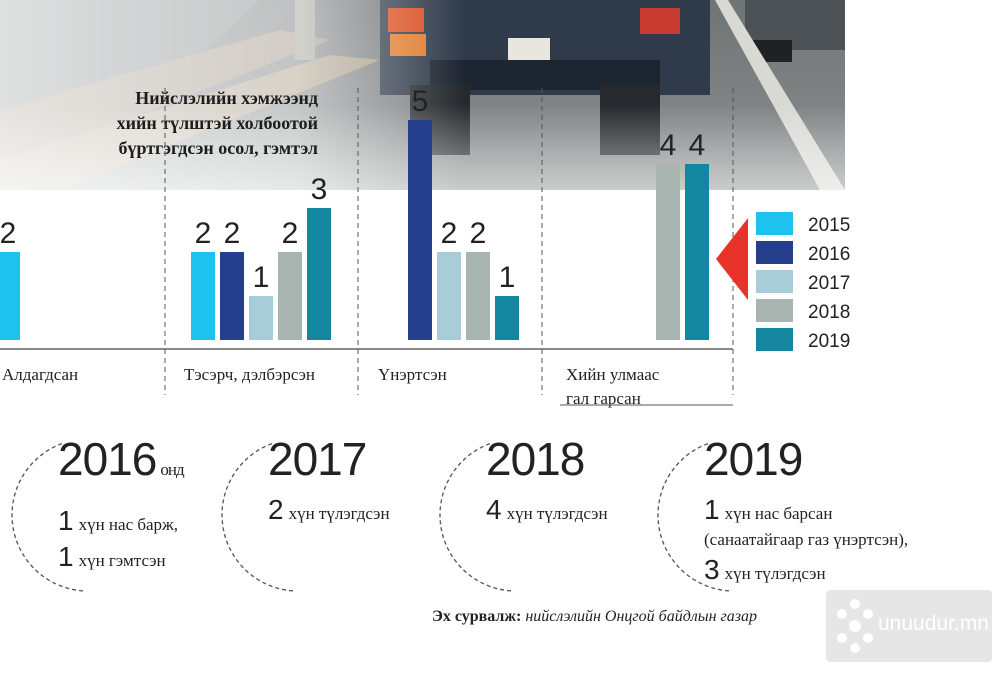 The image size is (1000, 677). I want to click on timeline-line: 2 хүн түлэгдсэн, so click(329, 510).